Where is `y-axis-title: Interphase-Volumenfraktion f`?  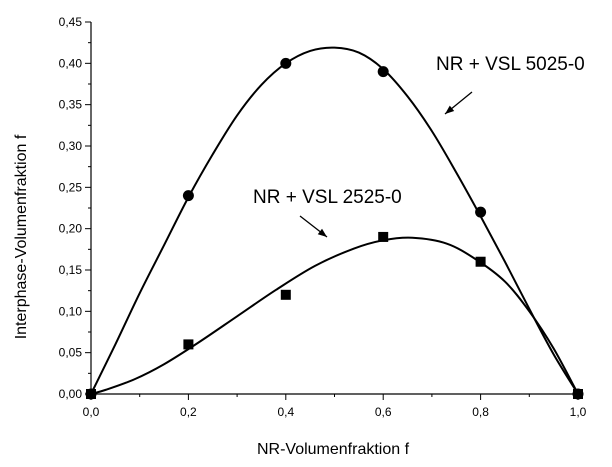 y-axis-title: Interphase-Volumenfraktion f is located at coordinates (21, 236).